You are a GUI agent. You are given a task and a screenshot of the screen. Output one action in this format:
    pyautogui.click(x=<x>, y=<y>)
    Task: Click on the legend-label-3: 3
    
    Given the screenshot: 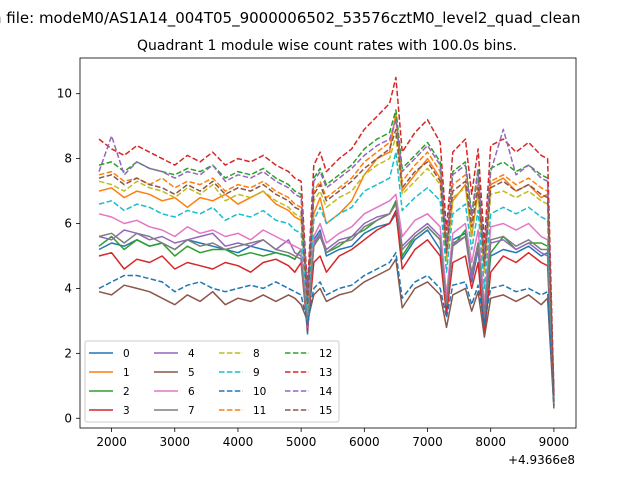 What is the action you would take?
    pyautogui.click(x=126, y=411)
    